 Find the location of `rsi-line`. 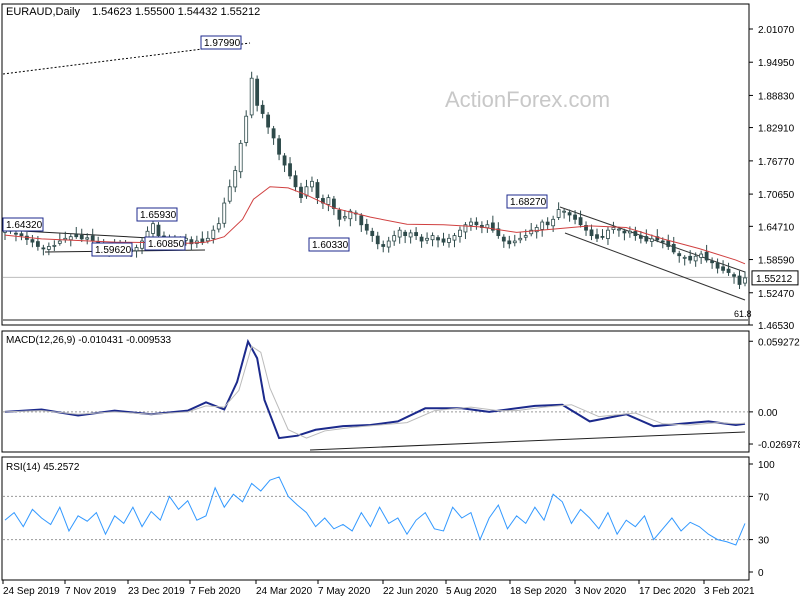

rsi-line is located at coordinates (375, 511).